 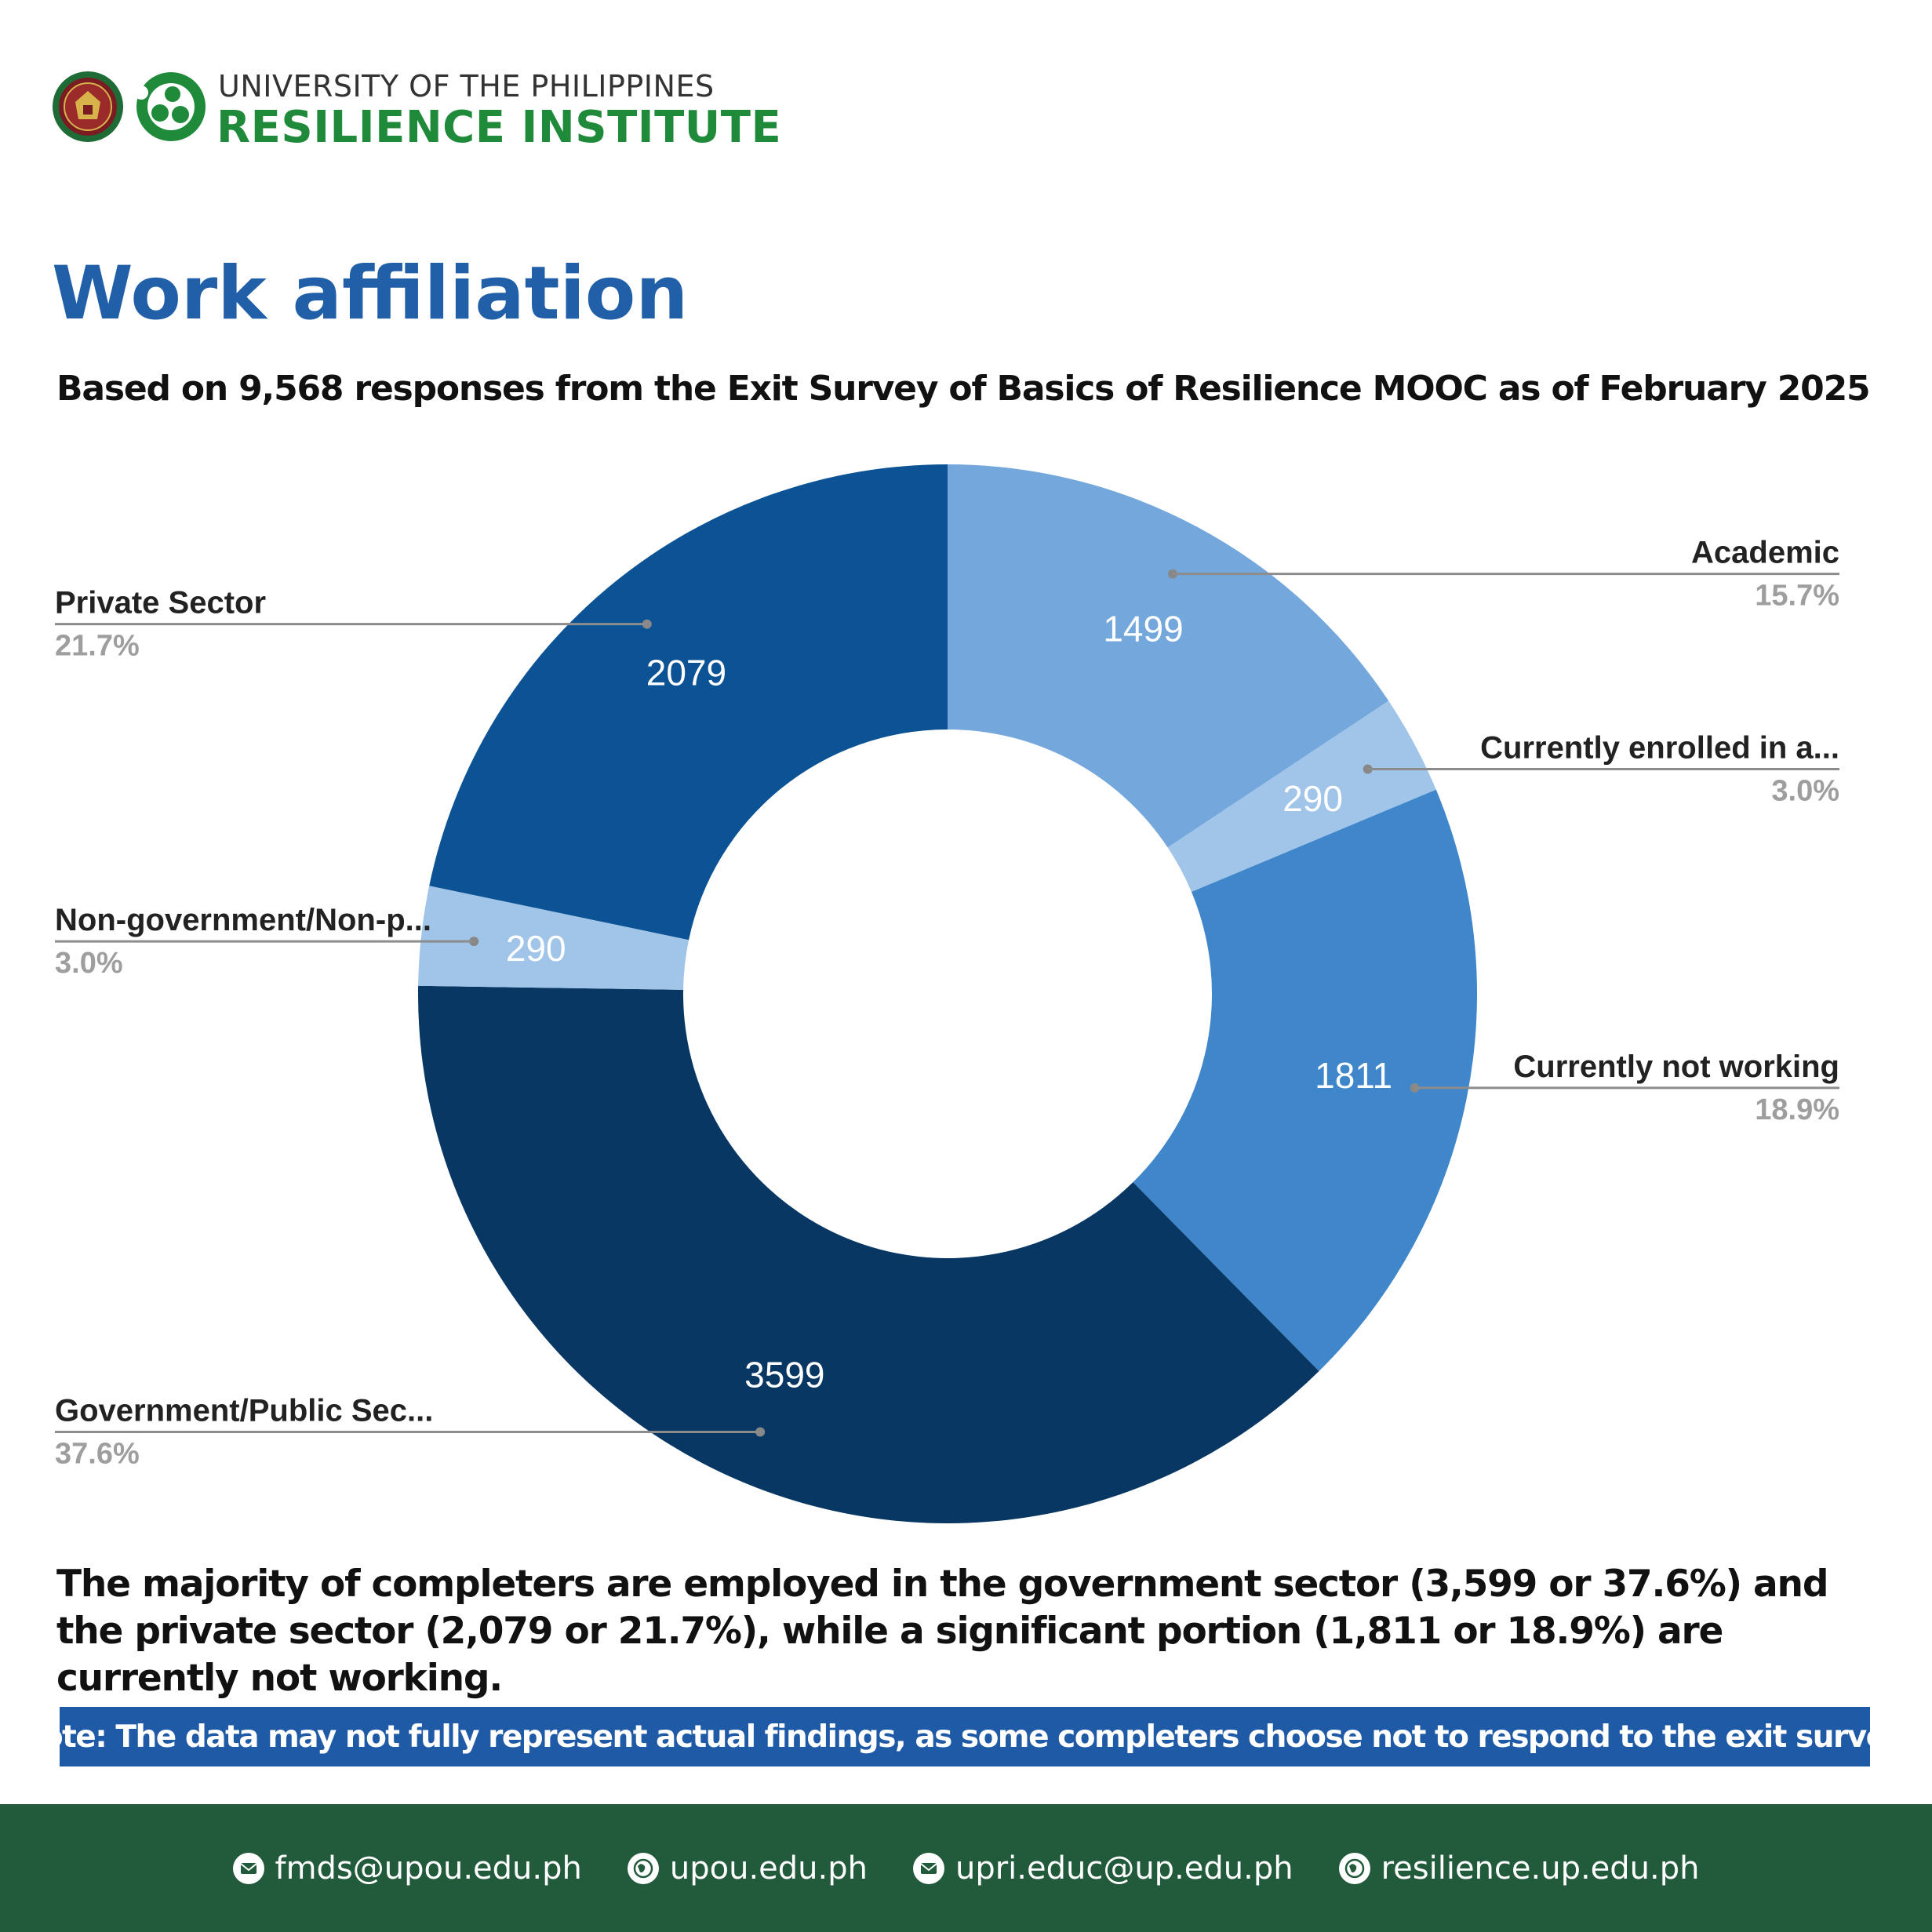 I want to click on page-title: Work affiliation, so click(x=370, y=294).